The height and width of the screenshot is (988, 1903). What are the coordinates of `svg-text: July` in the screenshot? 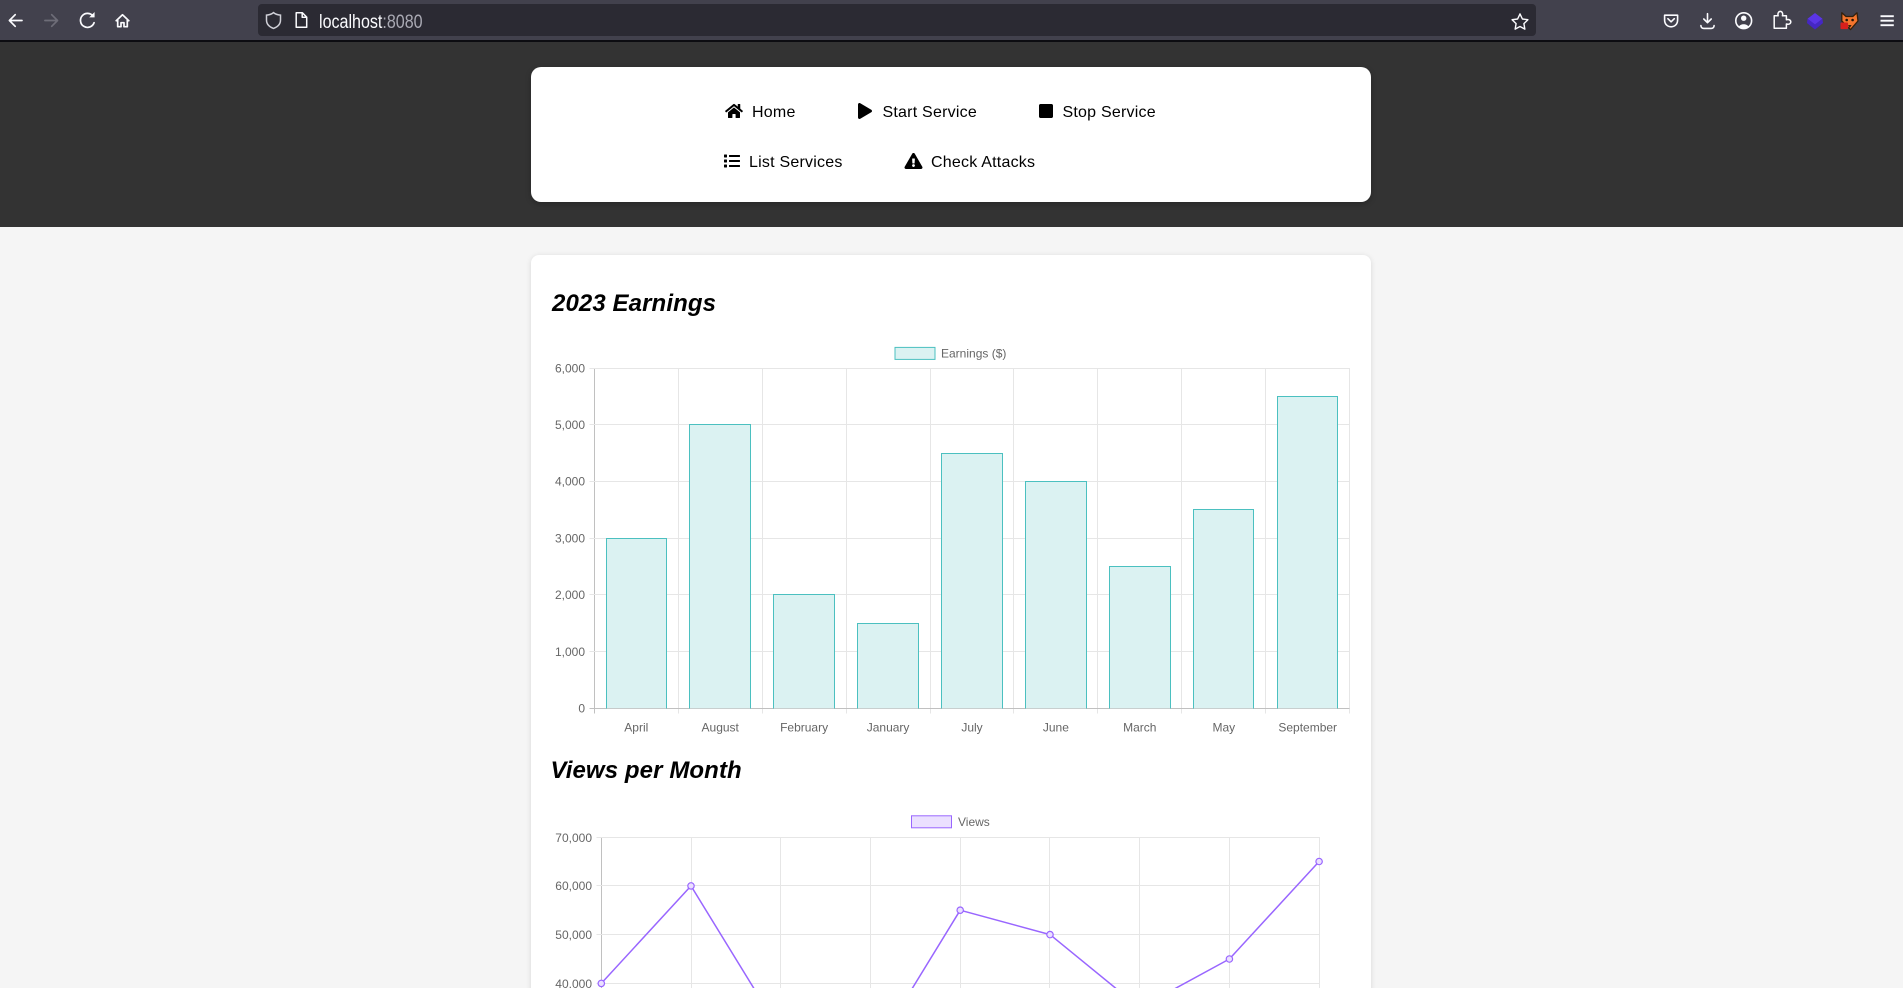 It's located at (971, 727).